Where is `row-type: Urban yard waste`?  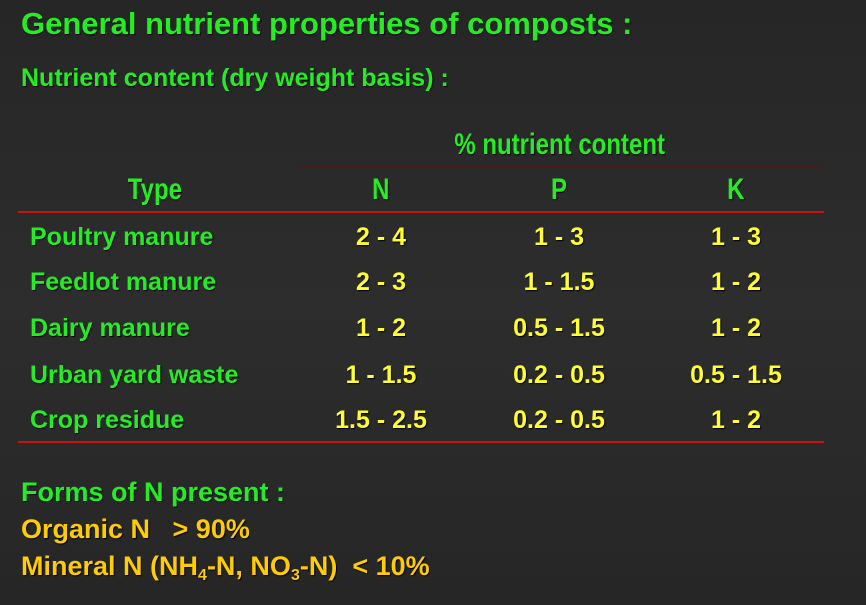 row-type: Urban yard waste is located at coordinates (134, 375).